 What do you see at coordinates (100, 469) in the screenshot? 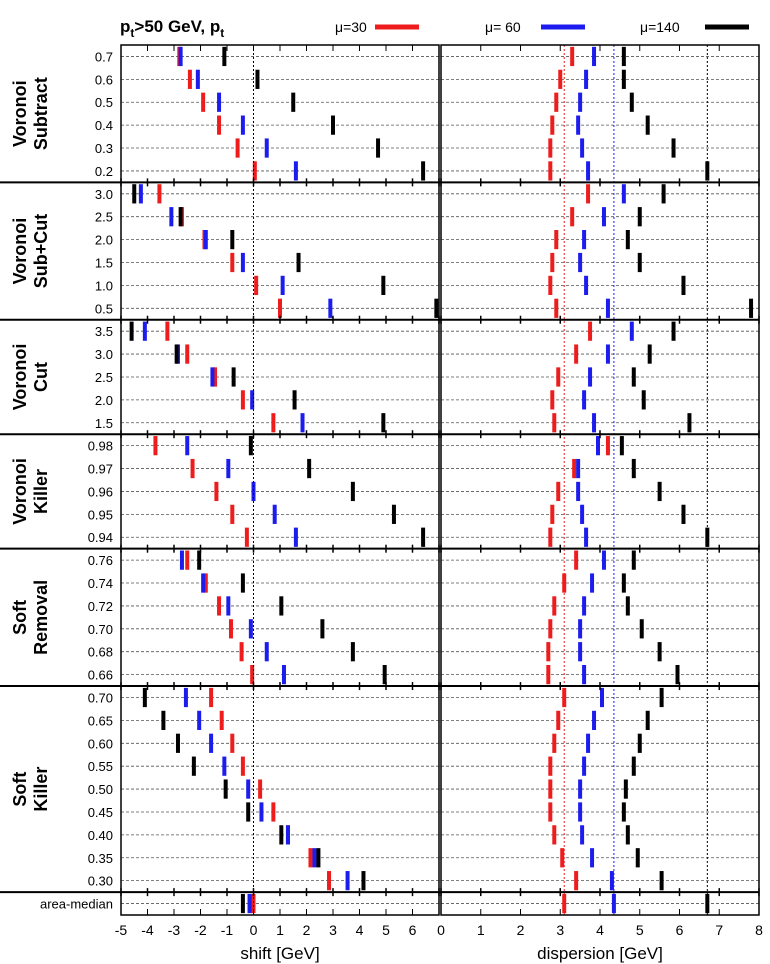
I see `row-param-label: 0.97` at bounding box center [100, 469].